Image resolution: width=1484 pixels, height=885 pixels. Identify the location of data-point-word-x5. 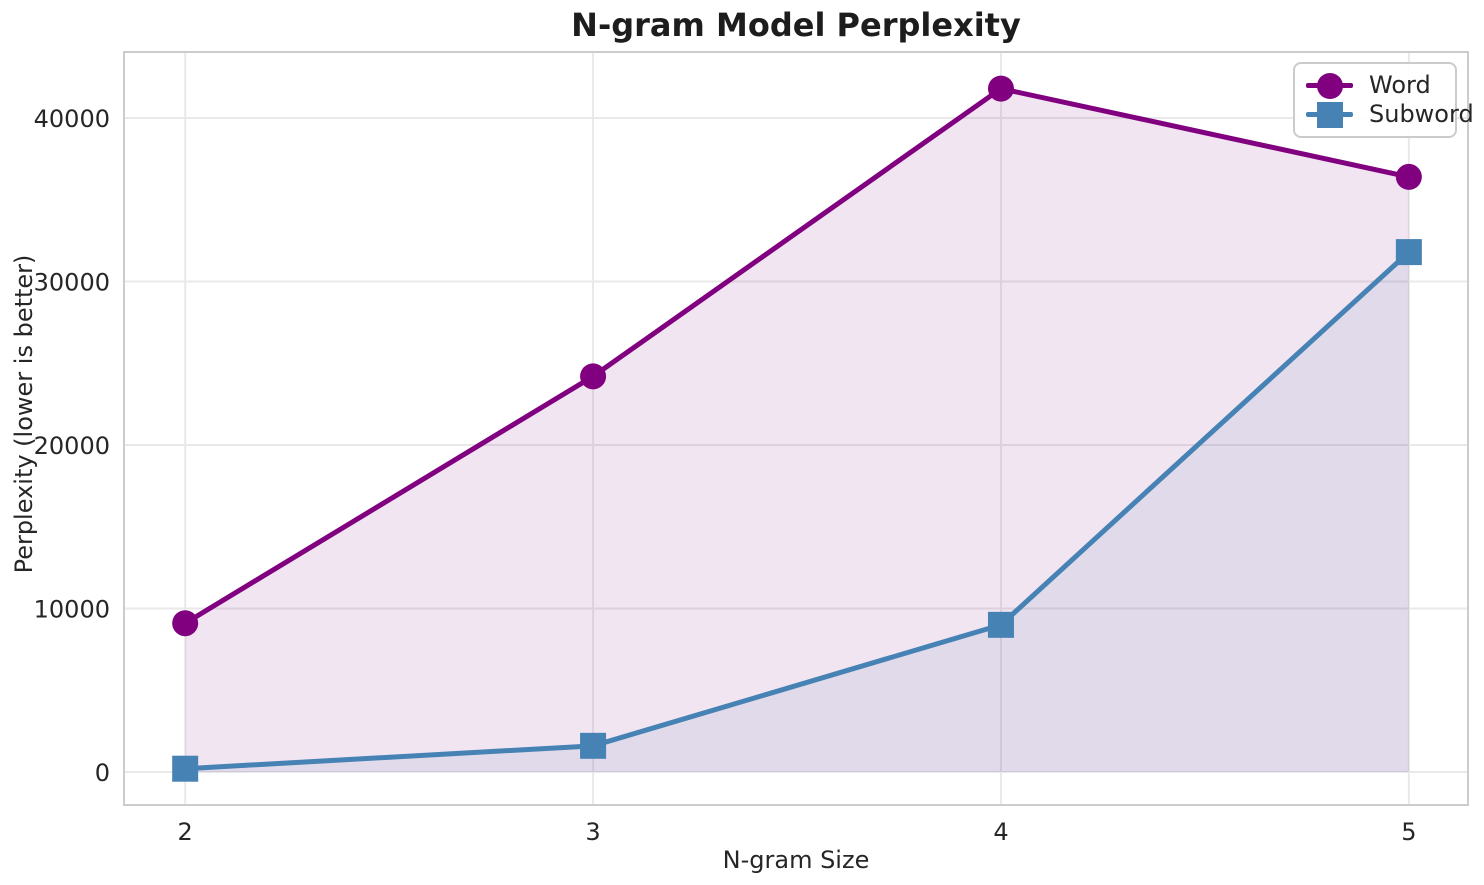
(1408, 176).